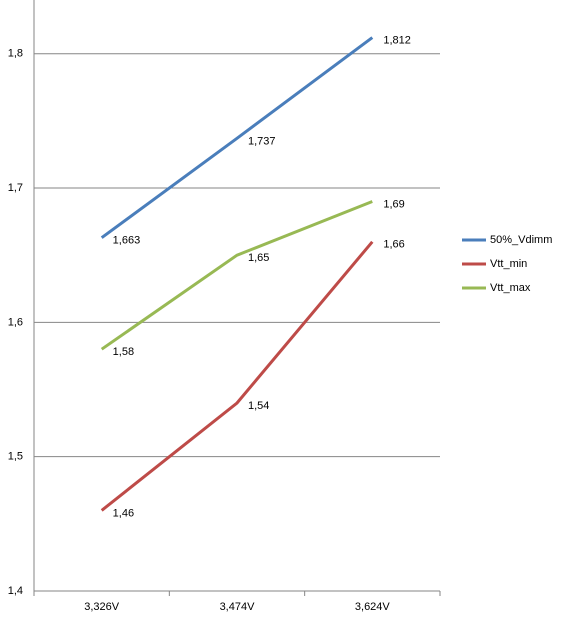 The width and height of the screenshot is (570, 624). I want to click on legend-label: Vtt_max, so click(510, 288).